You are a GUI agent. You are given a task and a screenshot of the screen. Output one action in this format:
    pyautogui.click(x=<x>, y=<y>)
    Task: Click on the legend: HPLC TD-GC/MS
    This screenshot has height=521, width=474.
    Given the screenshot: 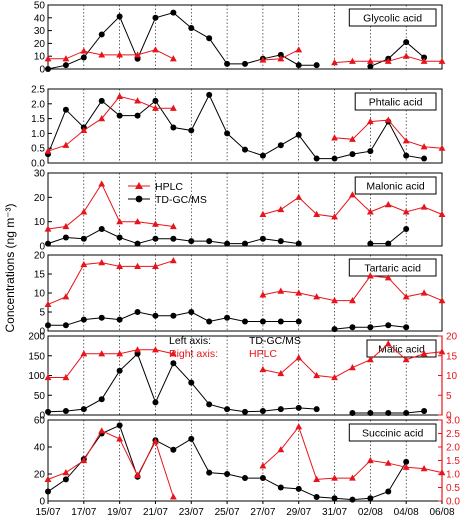 What is the action you would take?
    pyautogui.click(x=167, y=193)
    